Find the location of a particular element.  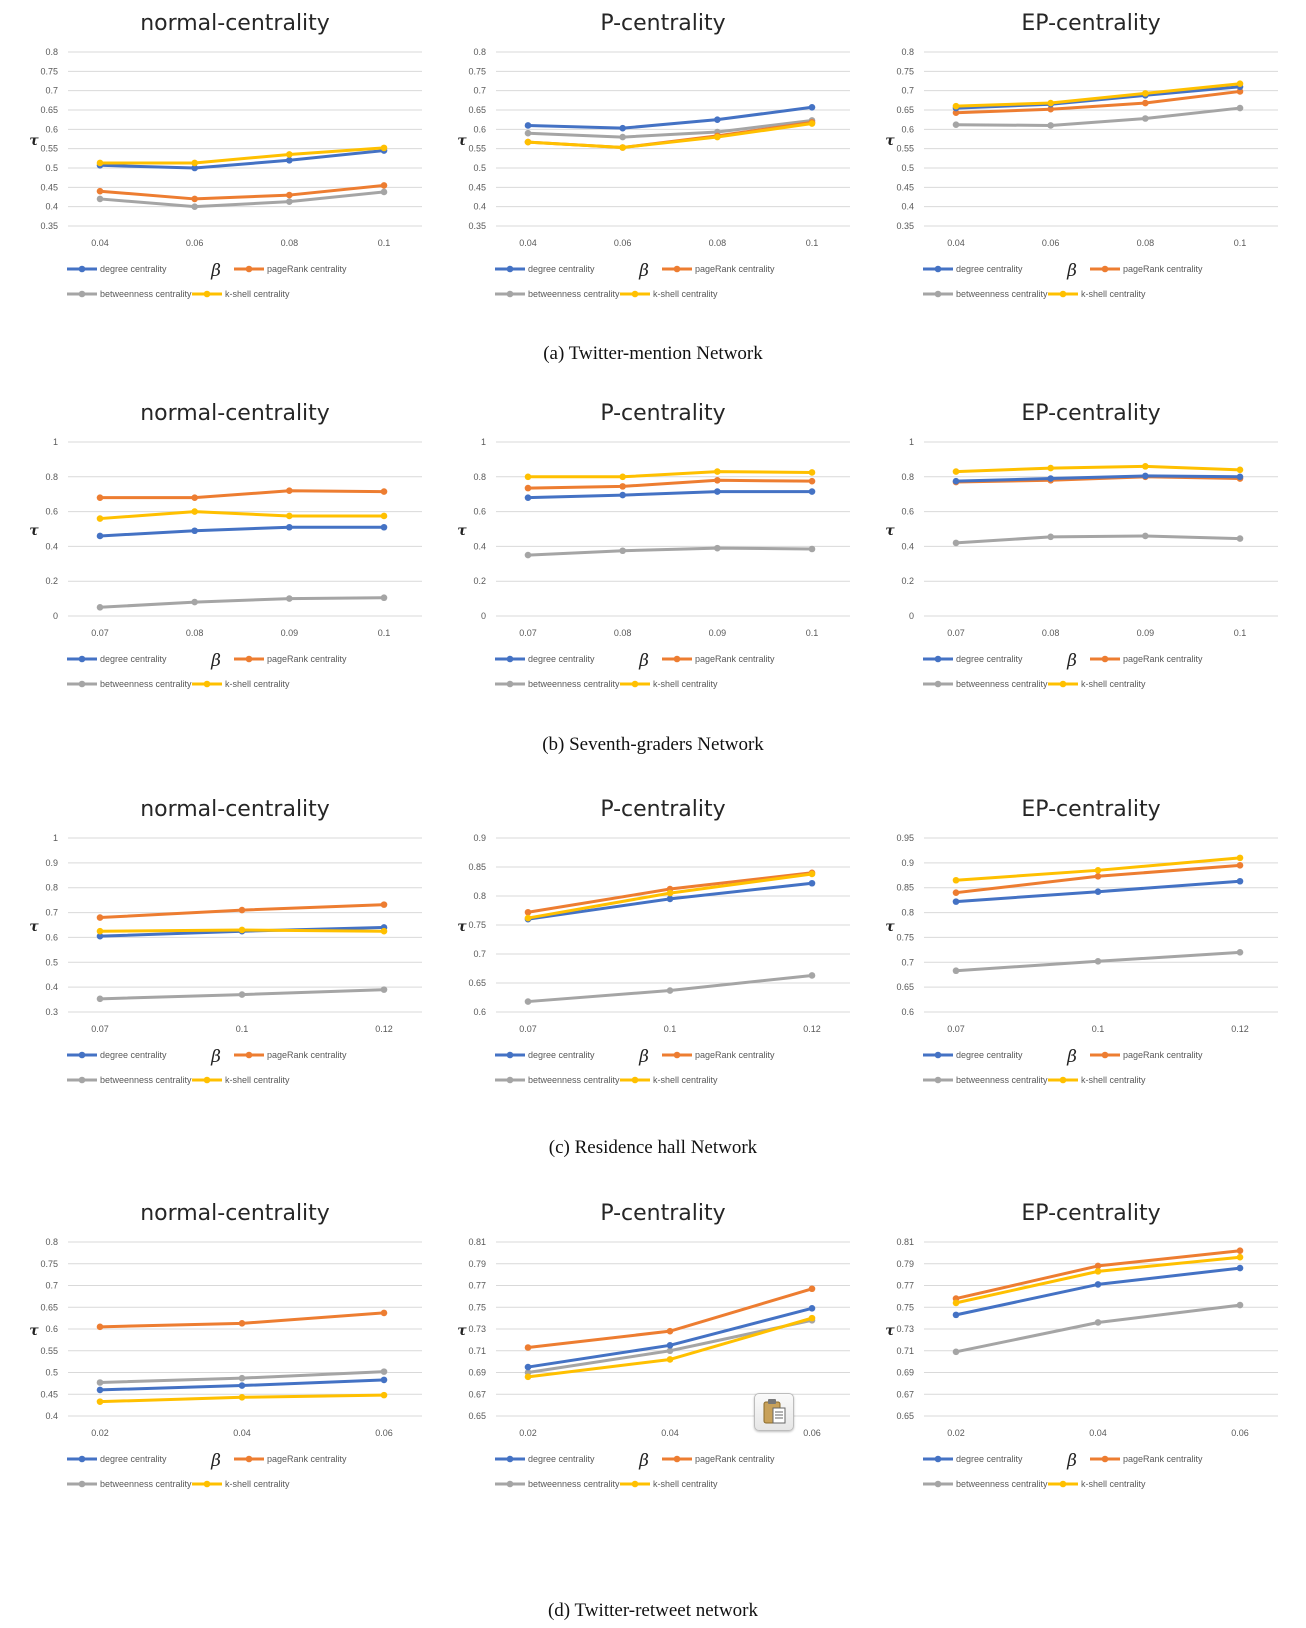

x-tick-label: 0.02 is located at coordinates (100, 1433).